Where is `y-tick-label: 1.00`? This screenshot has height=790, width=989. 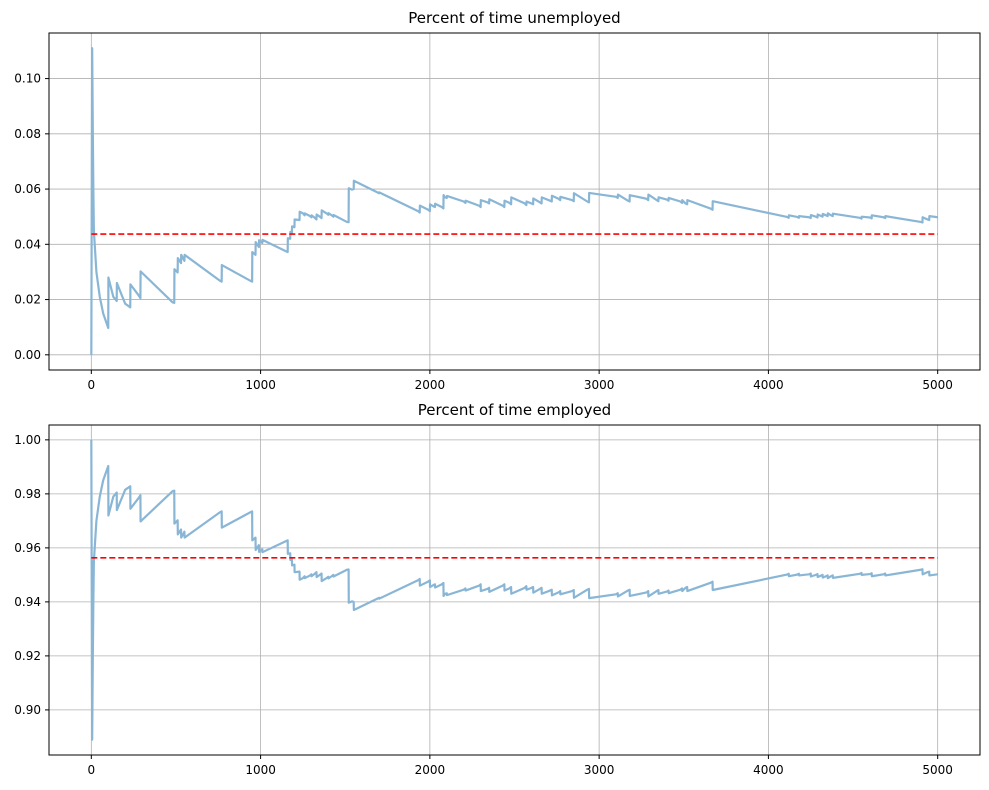 y-tick-label: 1.00 is located at coordinates (27, 440).